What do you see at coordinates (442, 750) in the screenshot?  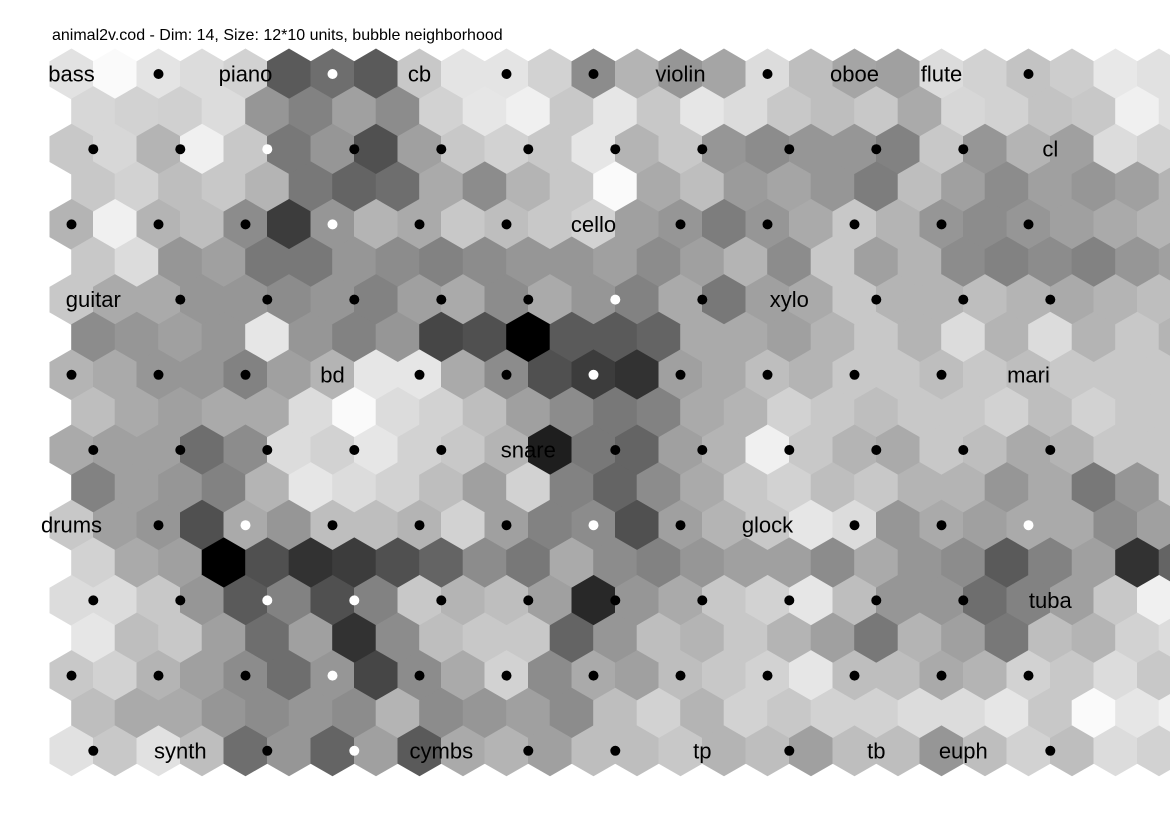 I see `node-label-cymbs: cymbs` at bounding box center [442, 750].